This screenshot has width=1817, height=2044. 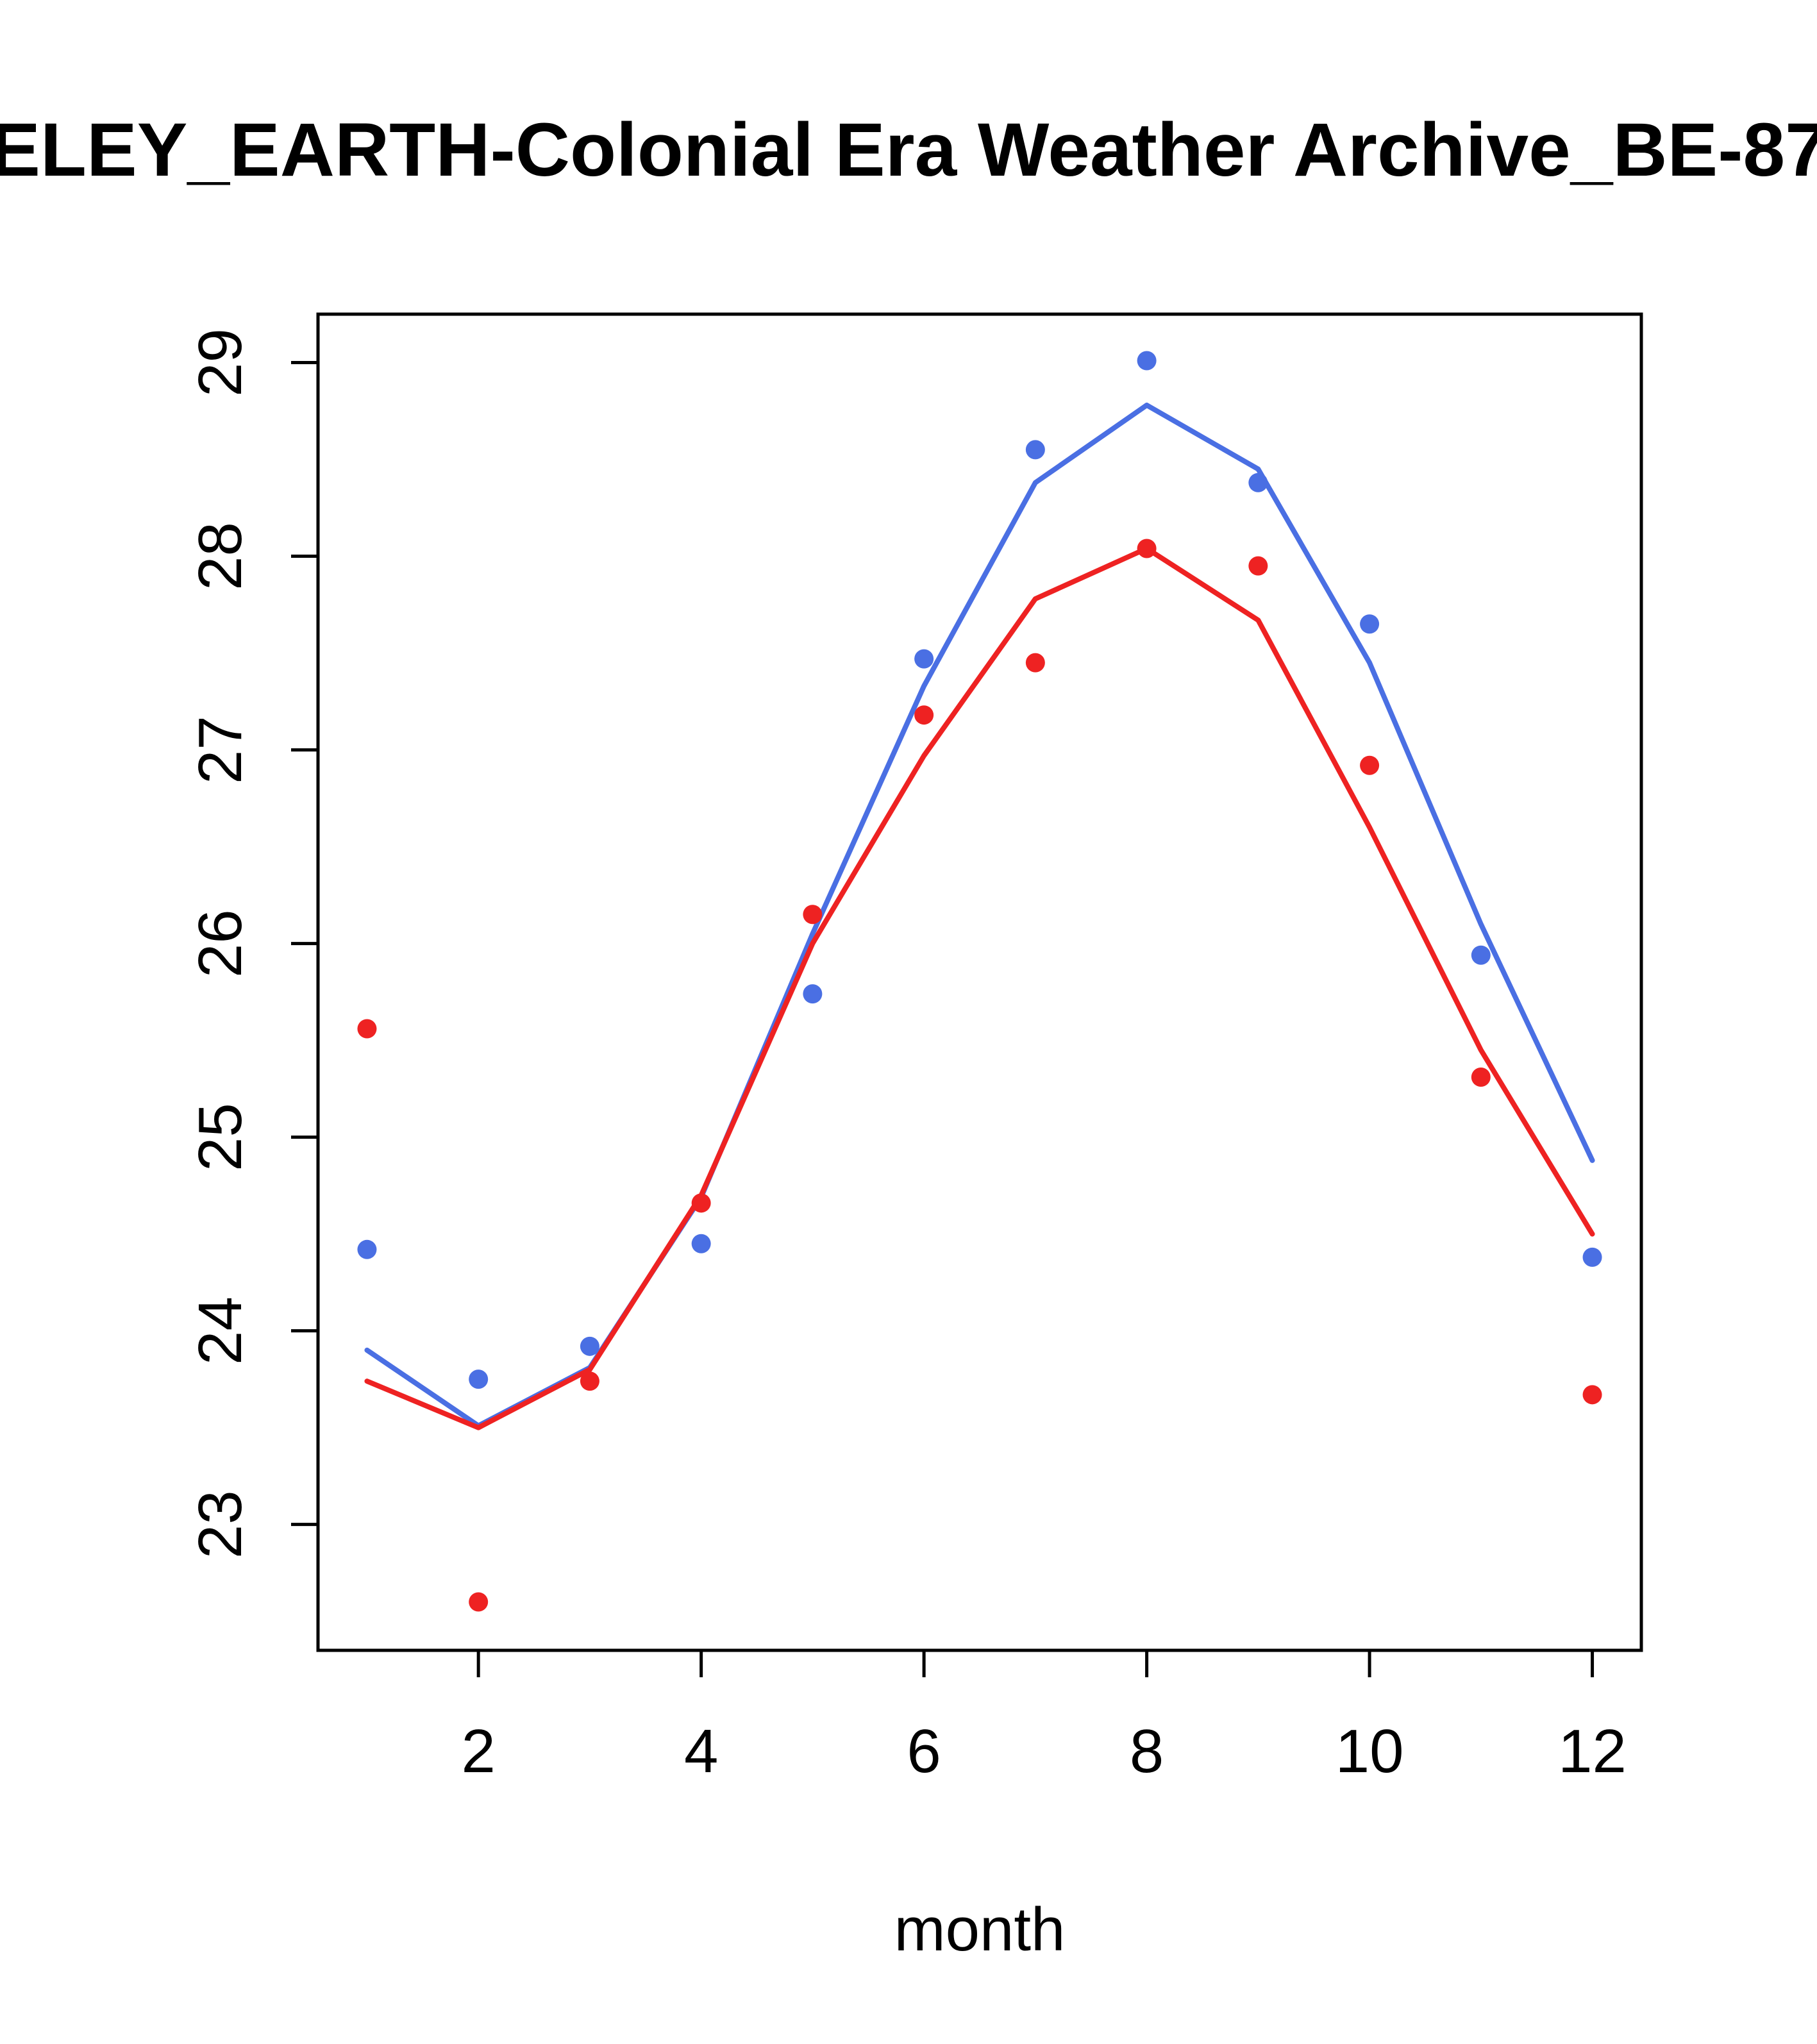 What do you see at coordinates (220, 750) in the screenshot?
I see `y-tick-label: 27` at bounding box center [220, 750].